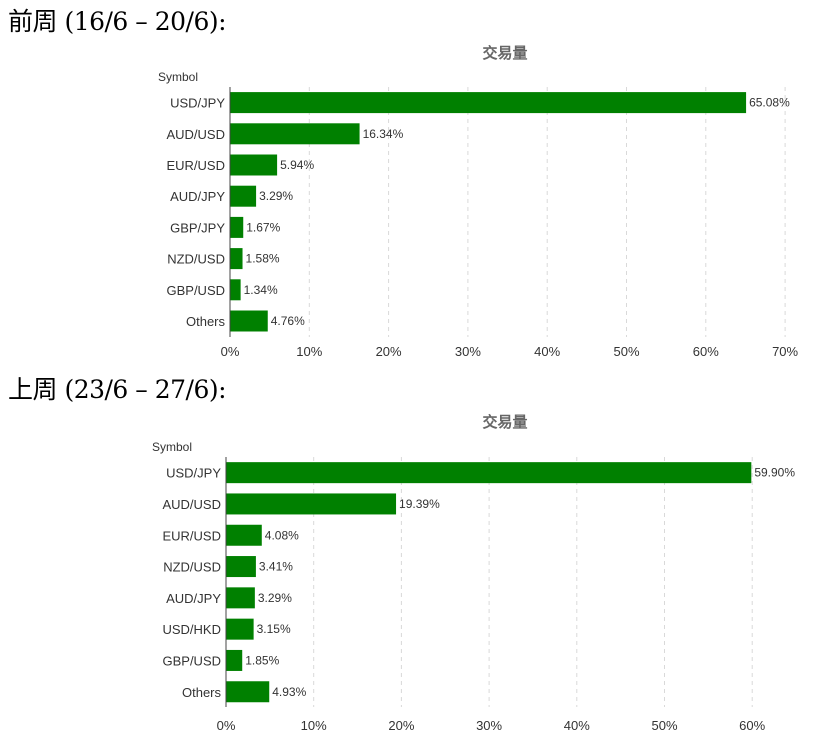  I want to click on data-label: 16.34%, so click(383, 134).